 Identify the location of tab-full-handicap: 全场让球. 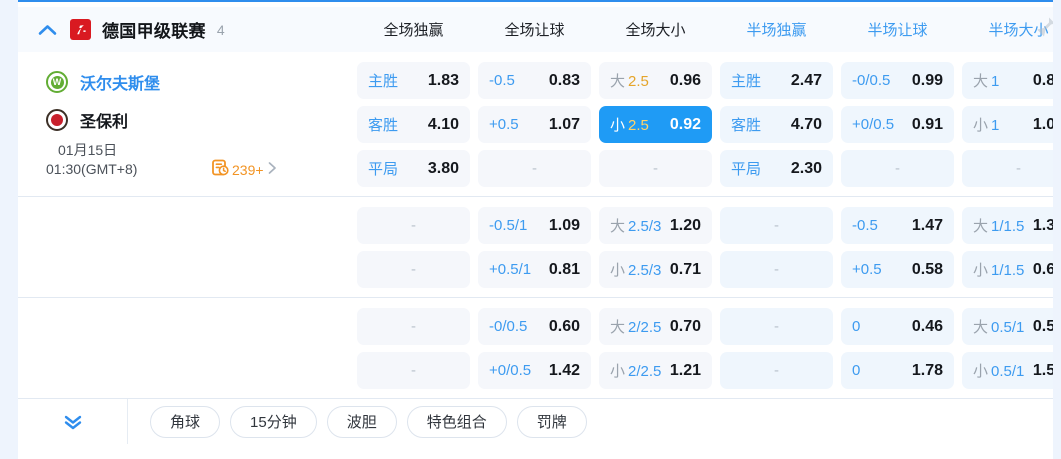
(534, 30).